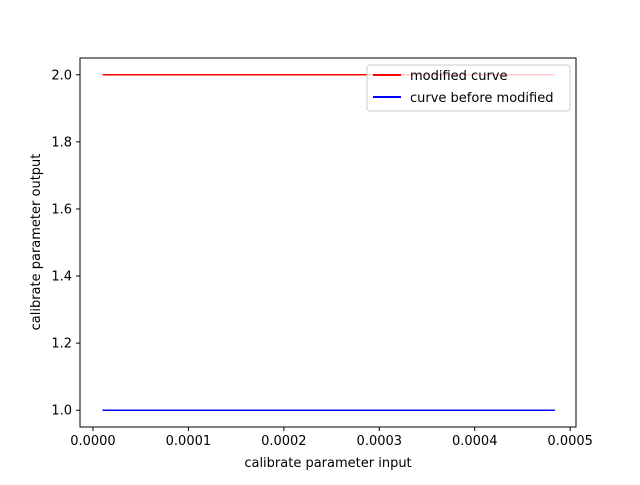 Image resolution: width=640 pixels, height=485 pixels. What do you see at coordinates (284, 441) in the screenshot?
I see `x-tick-label: 0.0002` at bounding box center [284, 441].